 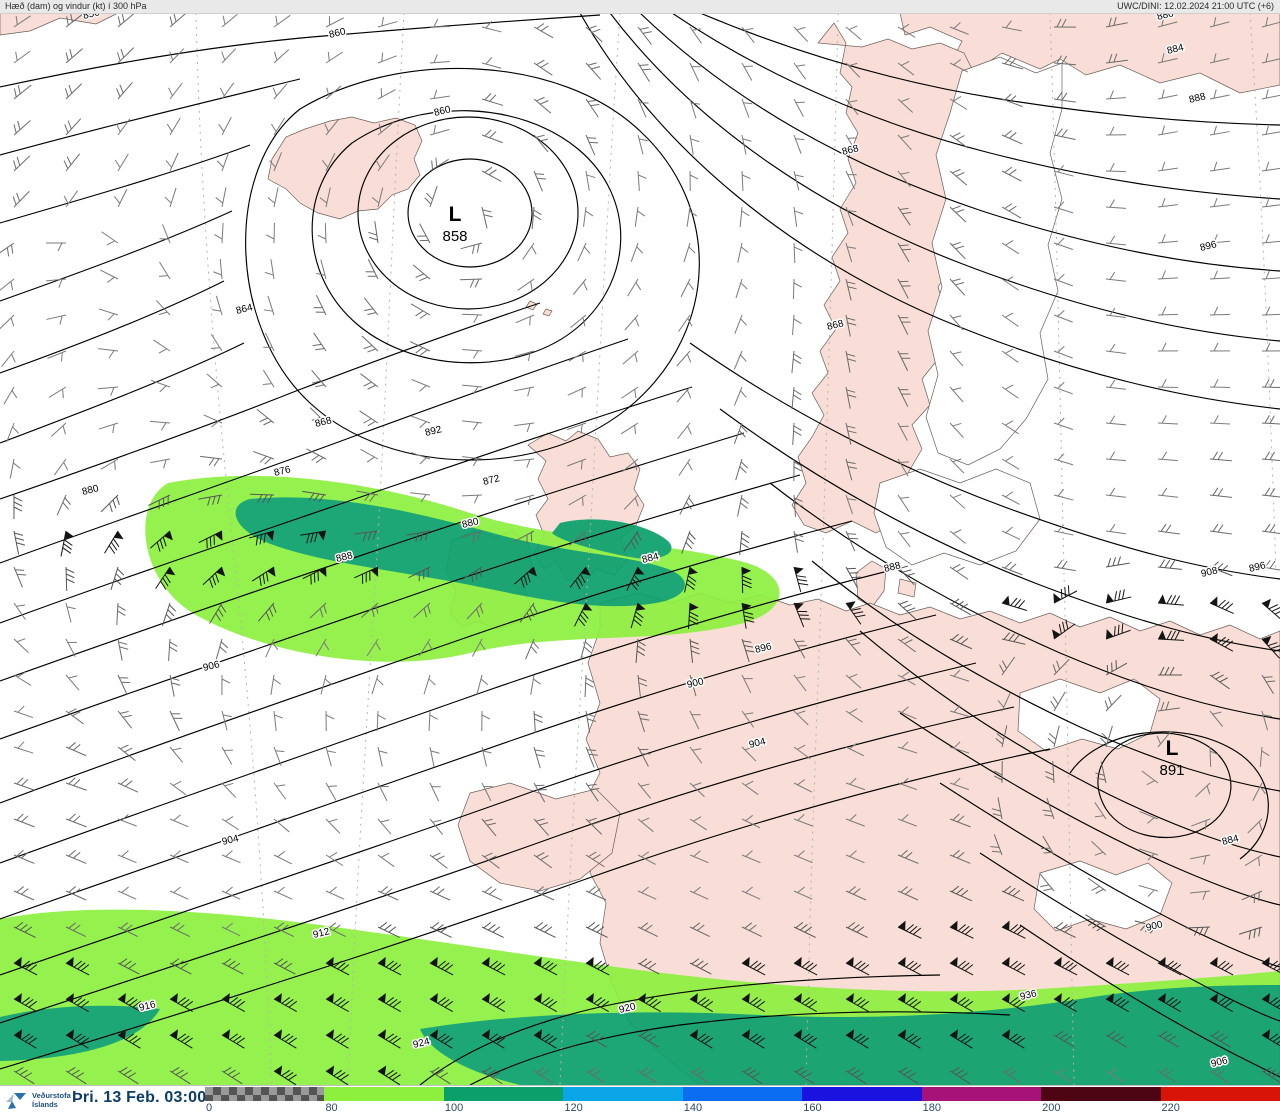 What do you see at coordinates (454, 236) in the screenshot?
I see `pressure-center-value: 858` at bounding box center [454, 236].